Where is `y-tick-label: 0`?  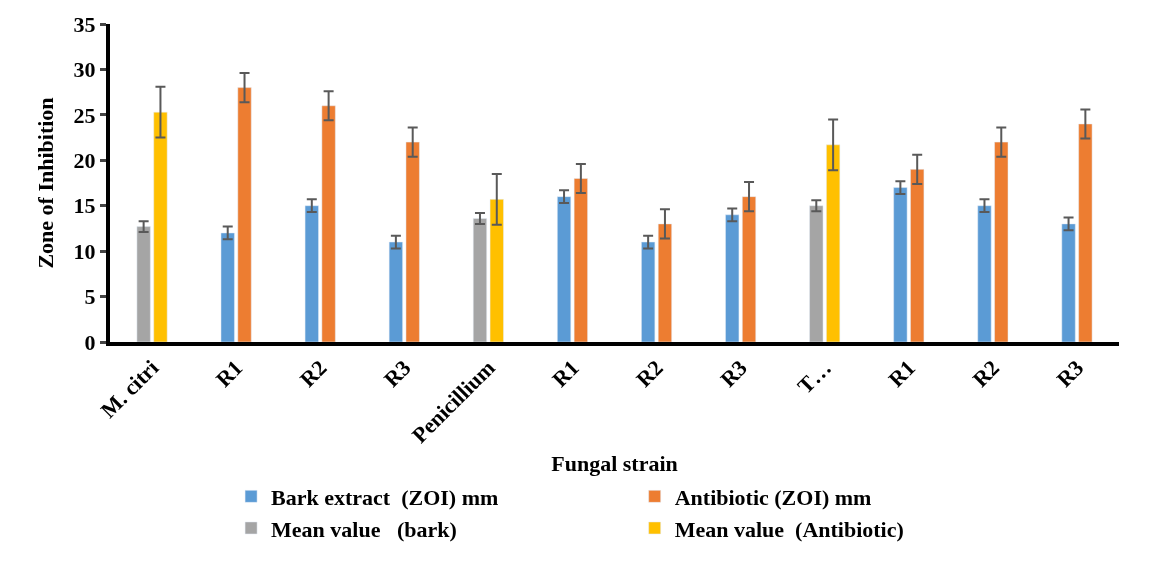
y-tick-label: 0 is located at coordinates (90, 342).